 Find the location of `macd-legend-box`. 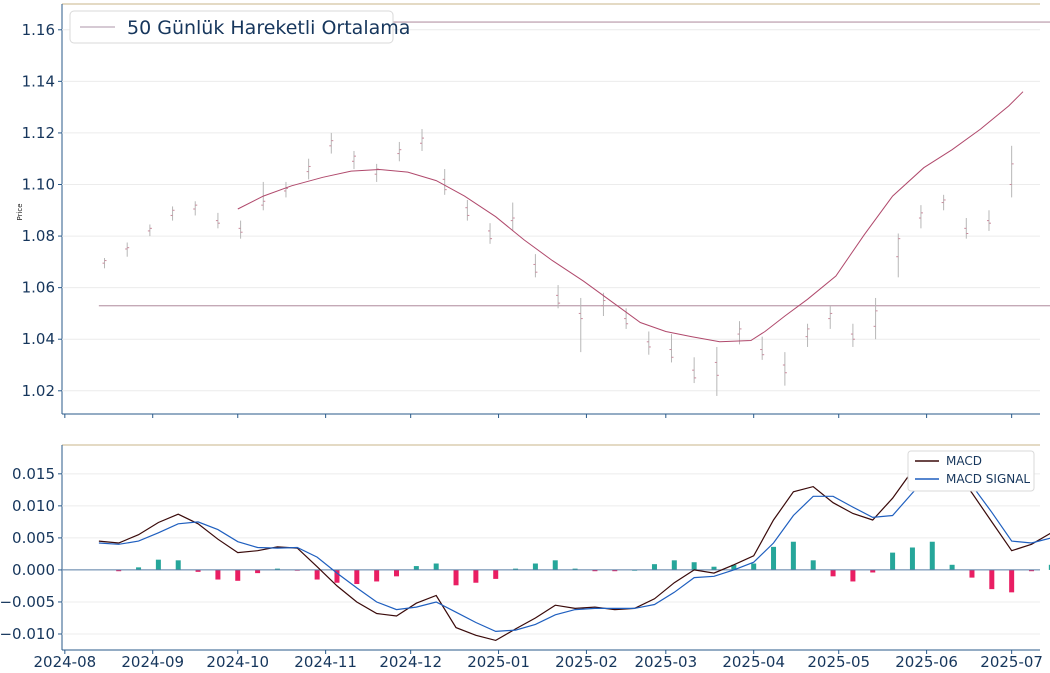

macd-legend-box is located at coordinates (971, 471).